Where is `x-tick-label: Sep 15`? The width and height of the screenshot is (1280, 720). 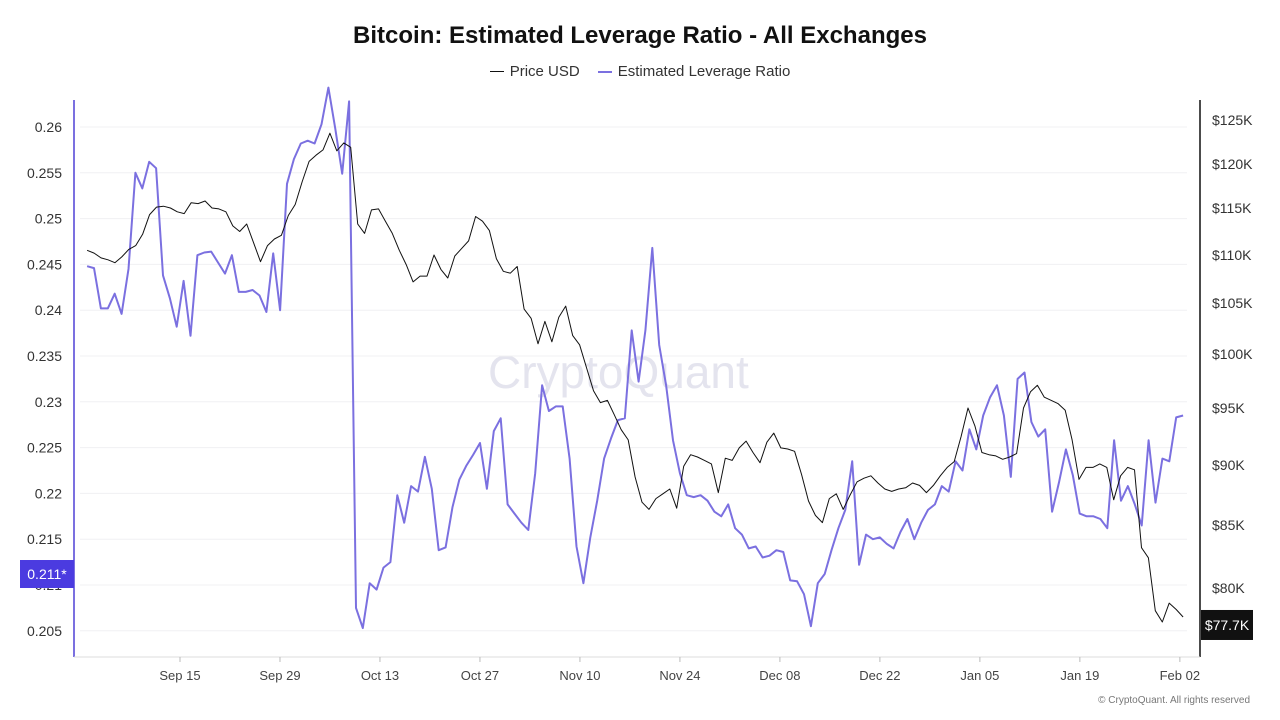 x-tick-label: Sep 15 is located at coordinates (179, 675).